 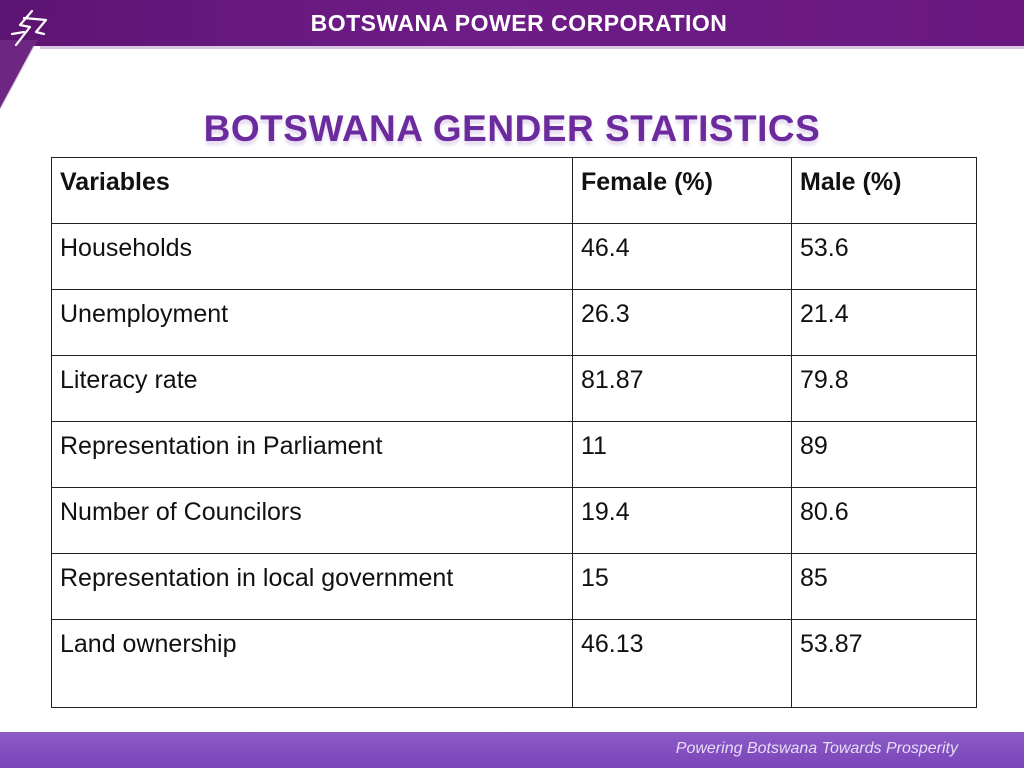 I want to click on male-value-cell: 53.87, so click(x=884, y=663).